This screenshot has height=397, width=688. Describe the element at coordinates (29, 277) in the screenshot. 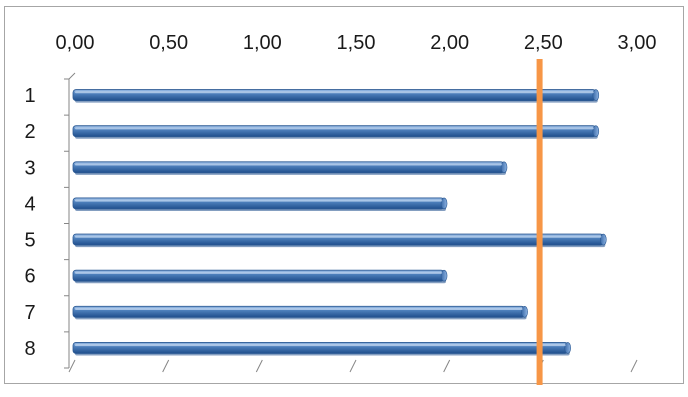

I see `category-label: 6` at that location.